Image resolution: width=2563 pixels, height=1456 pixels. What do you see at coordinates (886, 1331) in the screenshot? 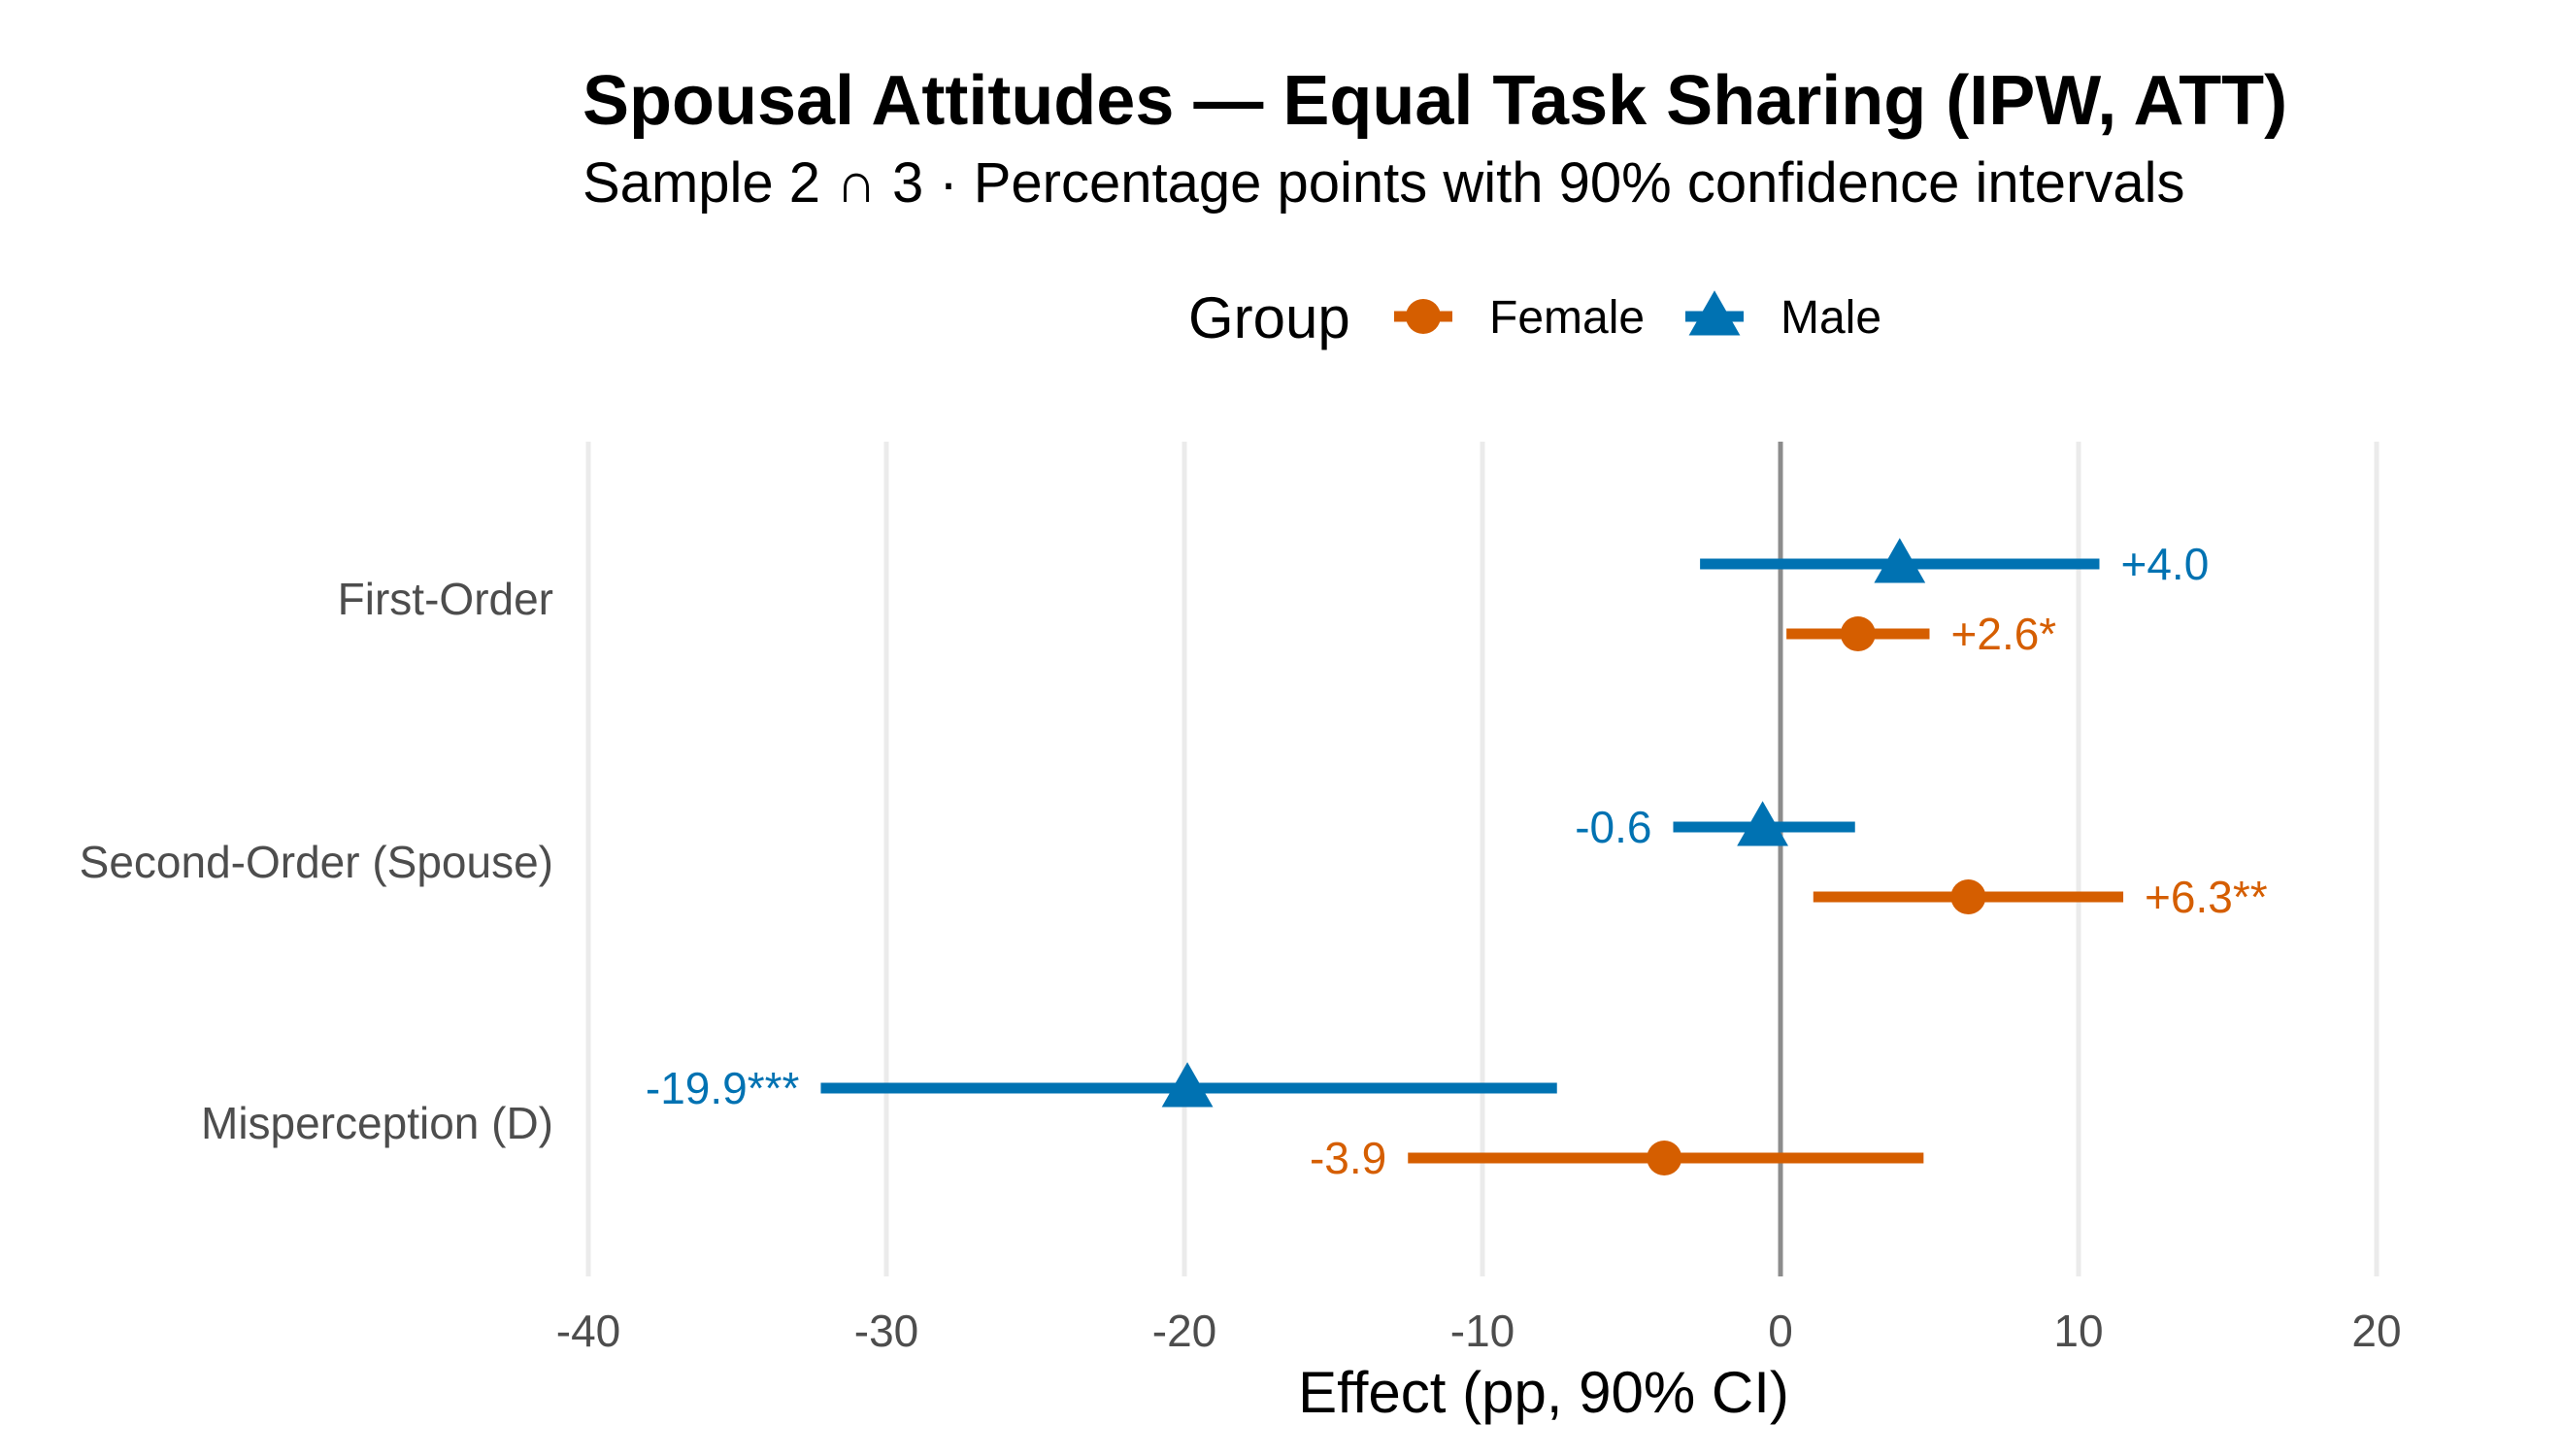
I see `x-tick-label: -30` at bounding box center [886, 1331].